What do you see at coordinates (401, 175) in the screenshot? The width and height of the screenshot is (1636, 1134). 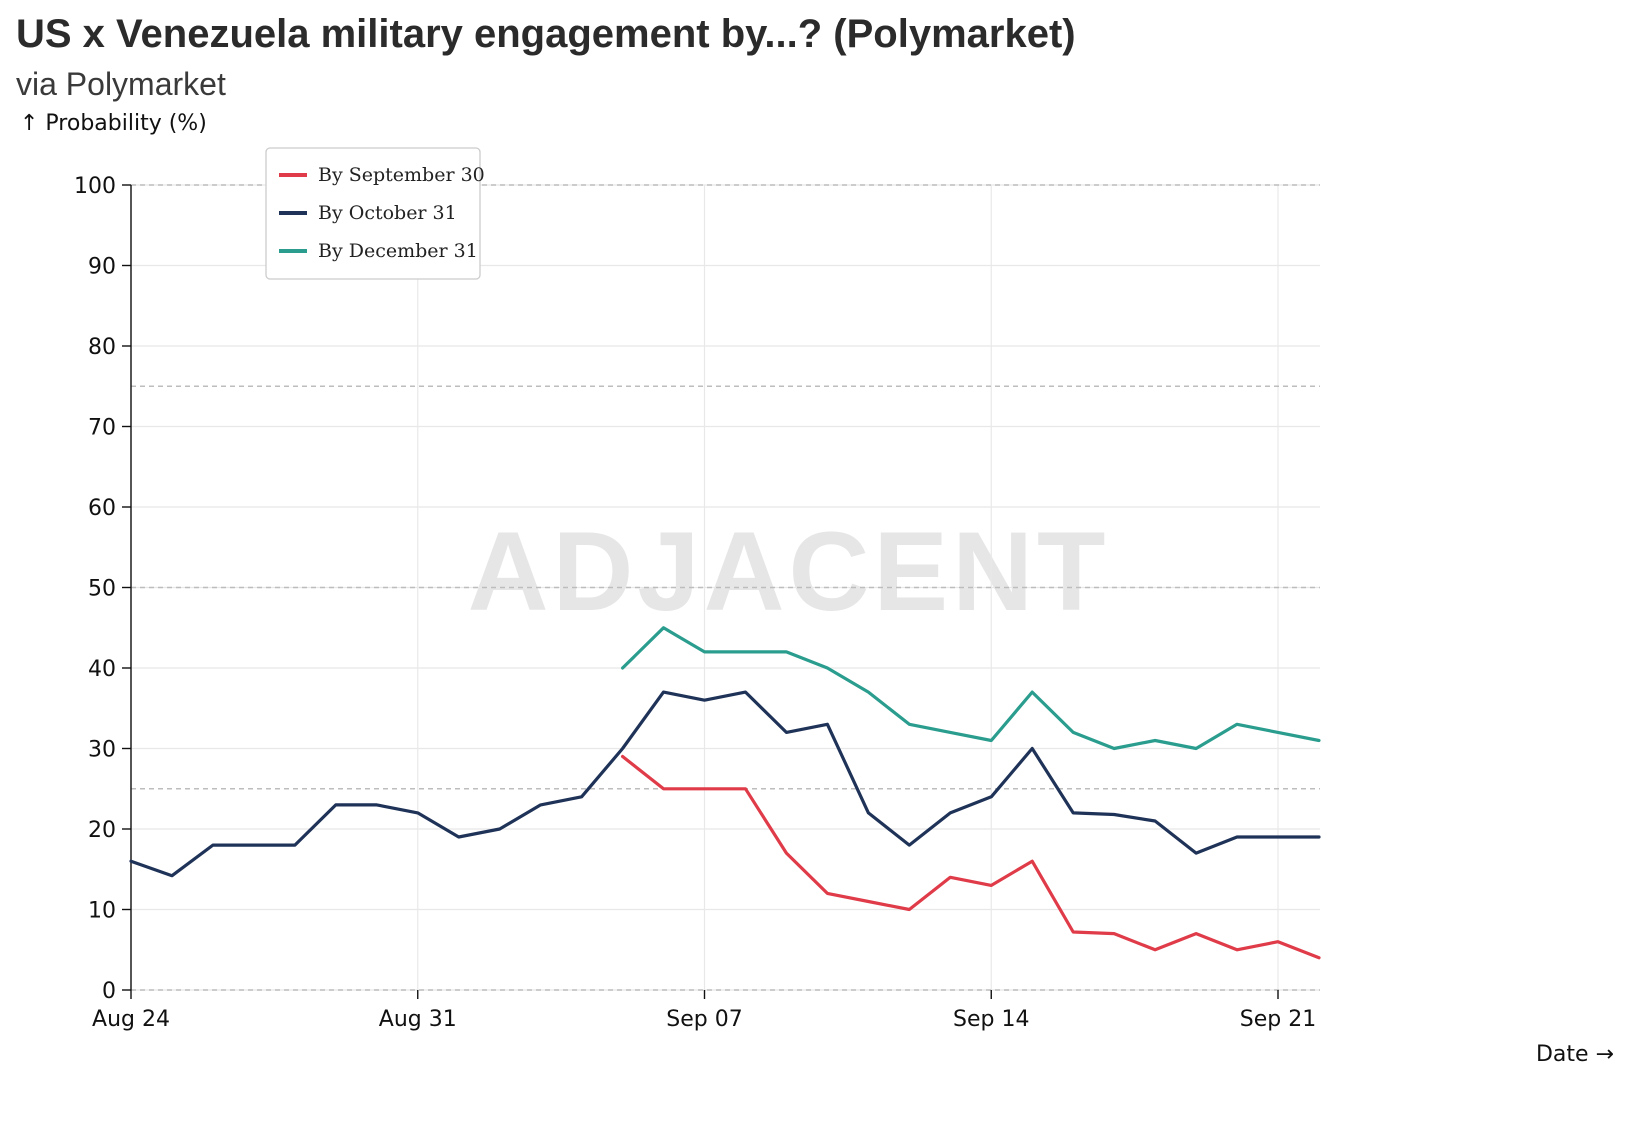 I see `legend-label: By September 30` at bounding box center [401, 175].